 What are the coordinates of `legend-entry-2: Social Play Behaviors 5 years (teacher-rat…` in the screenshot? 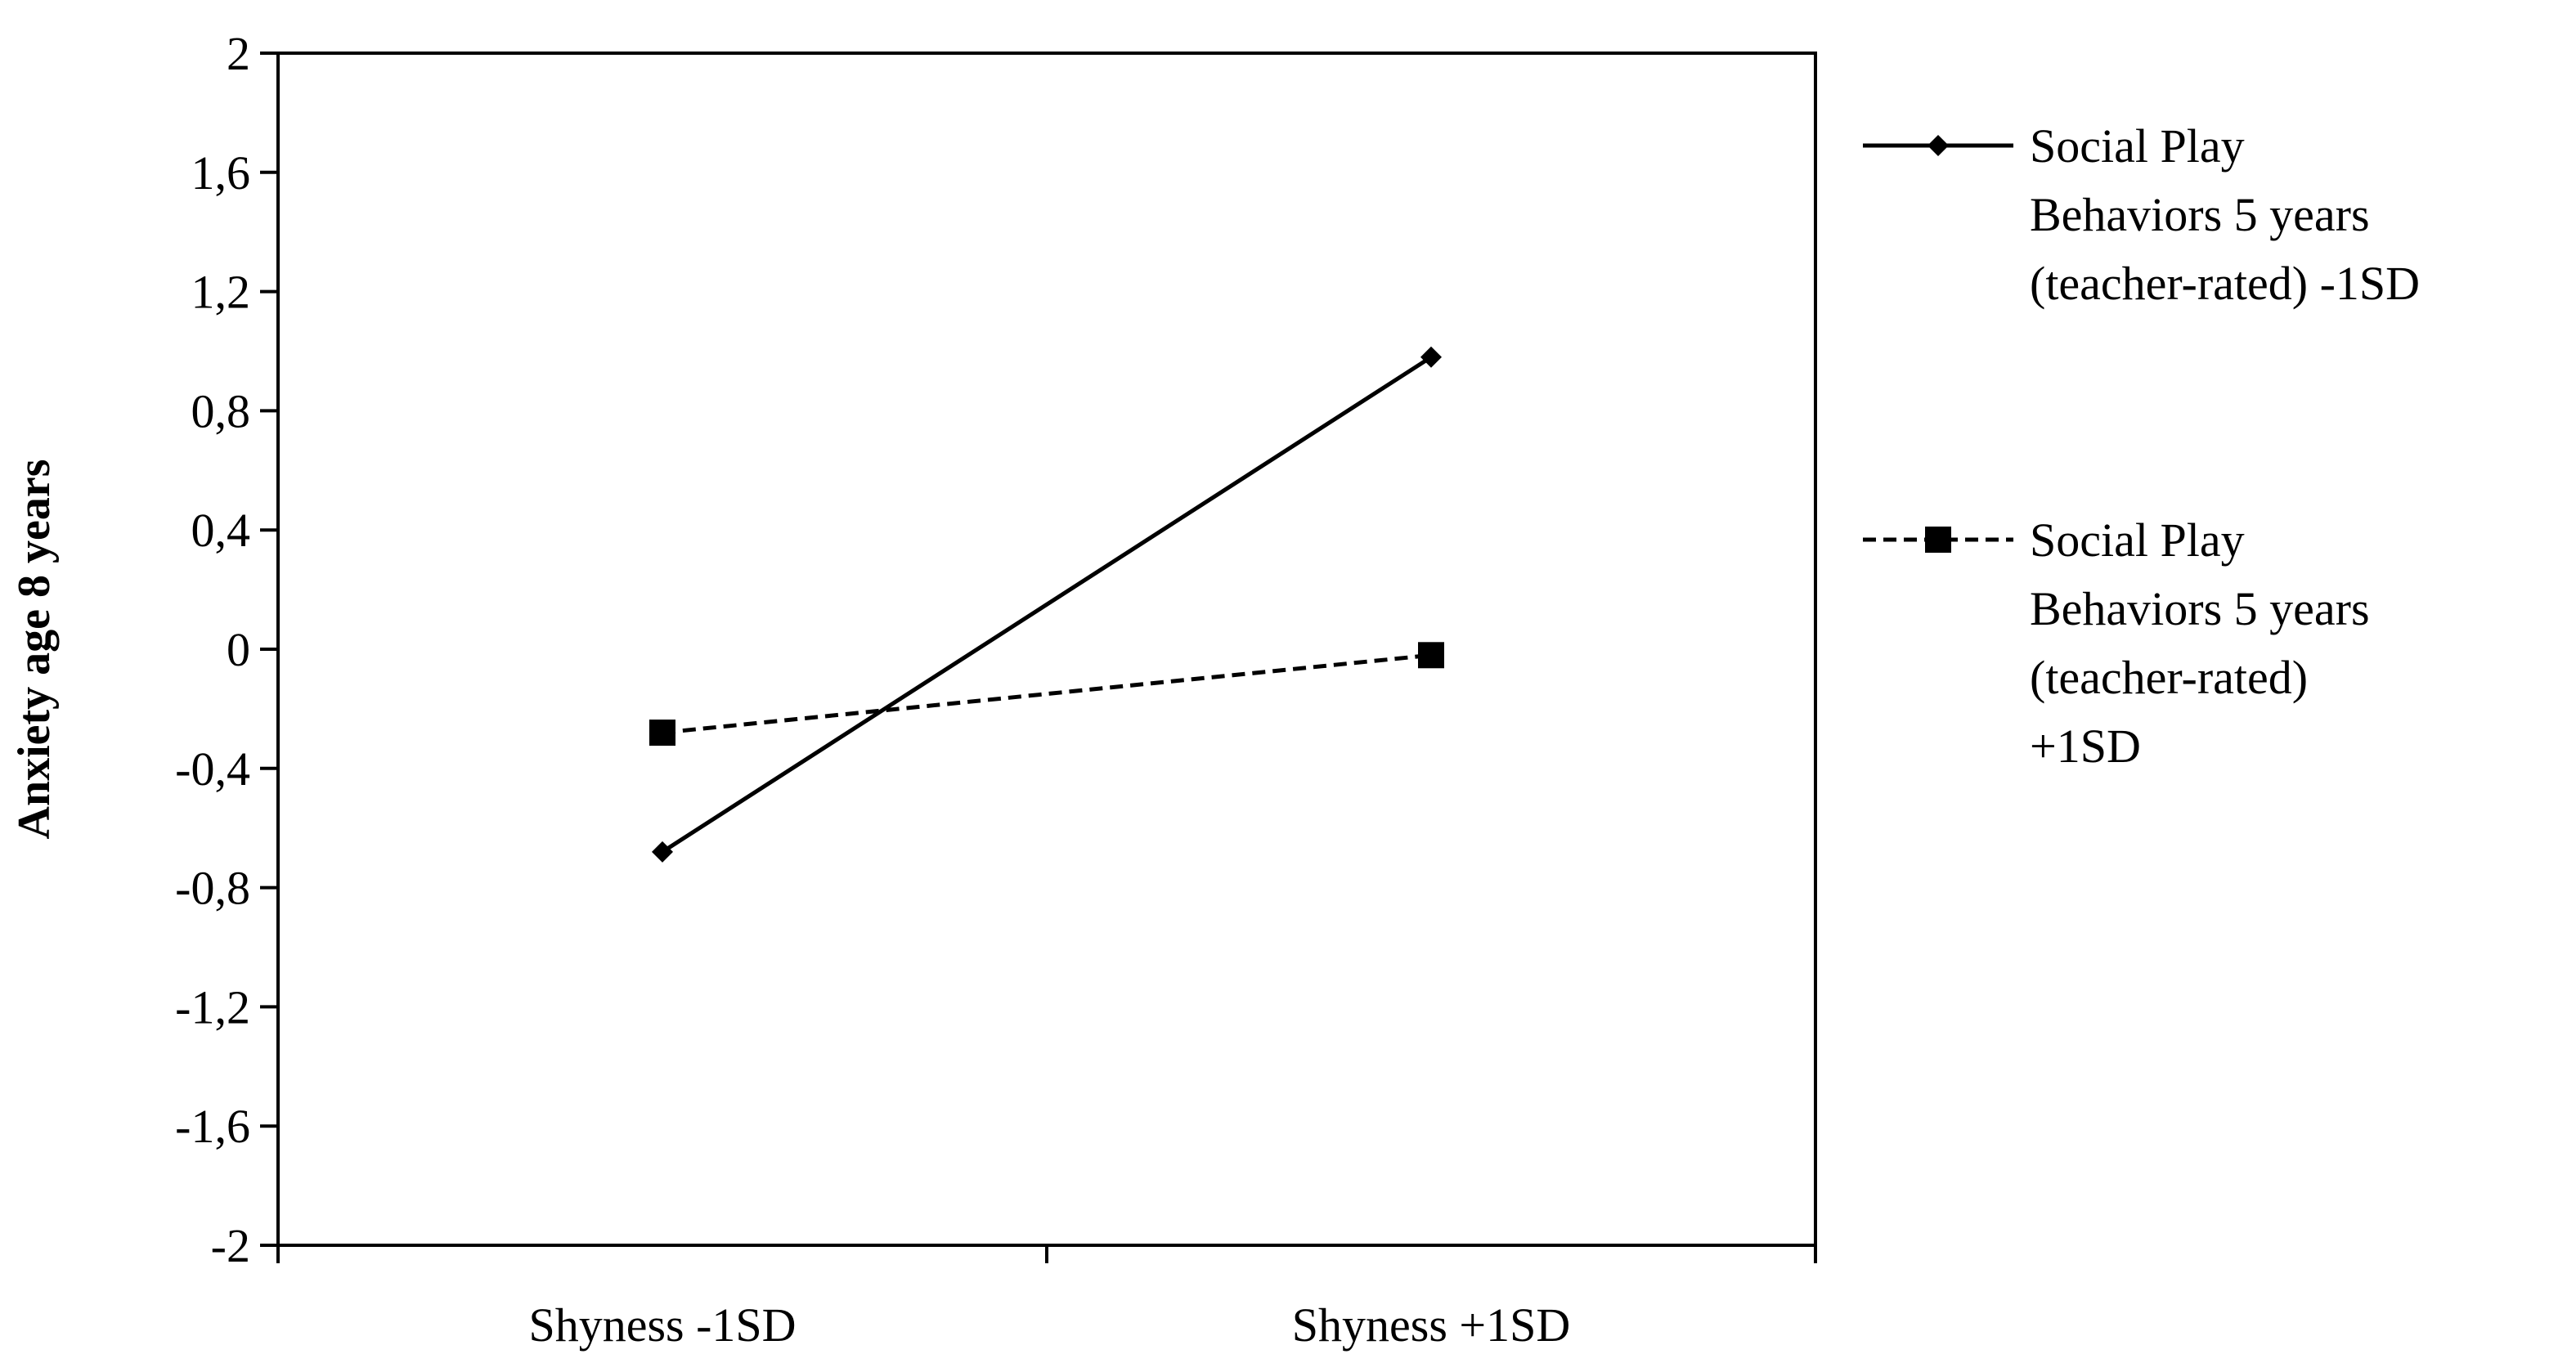 It's located at (2116, 643).